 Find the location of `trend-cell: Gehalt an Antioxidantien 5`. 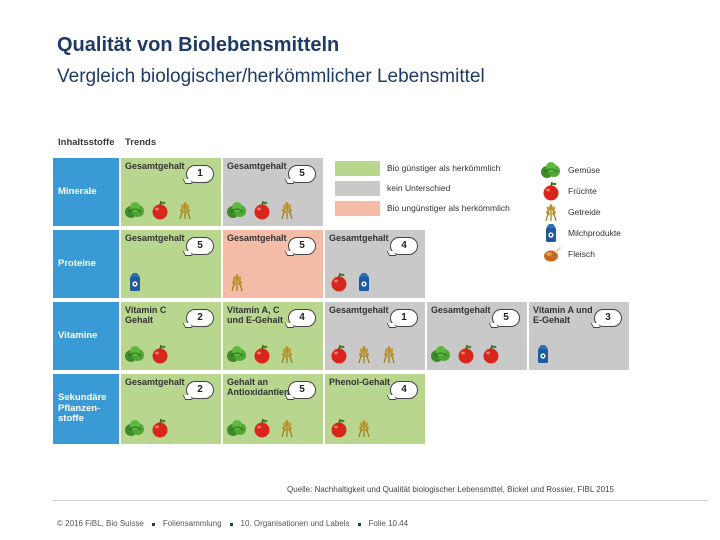

trend-cell: Gehalt an Antioxidantien 5 is located at coordinates (273, 409).